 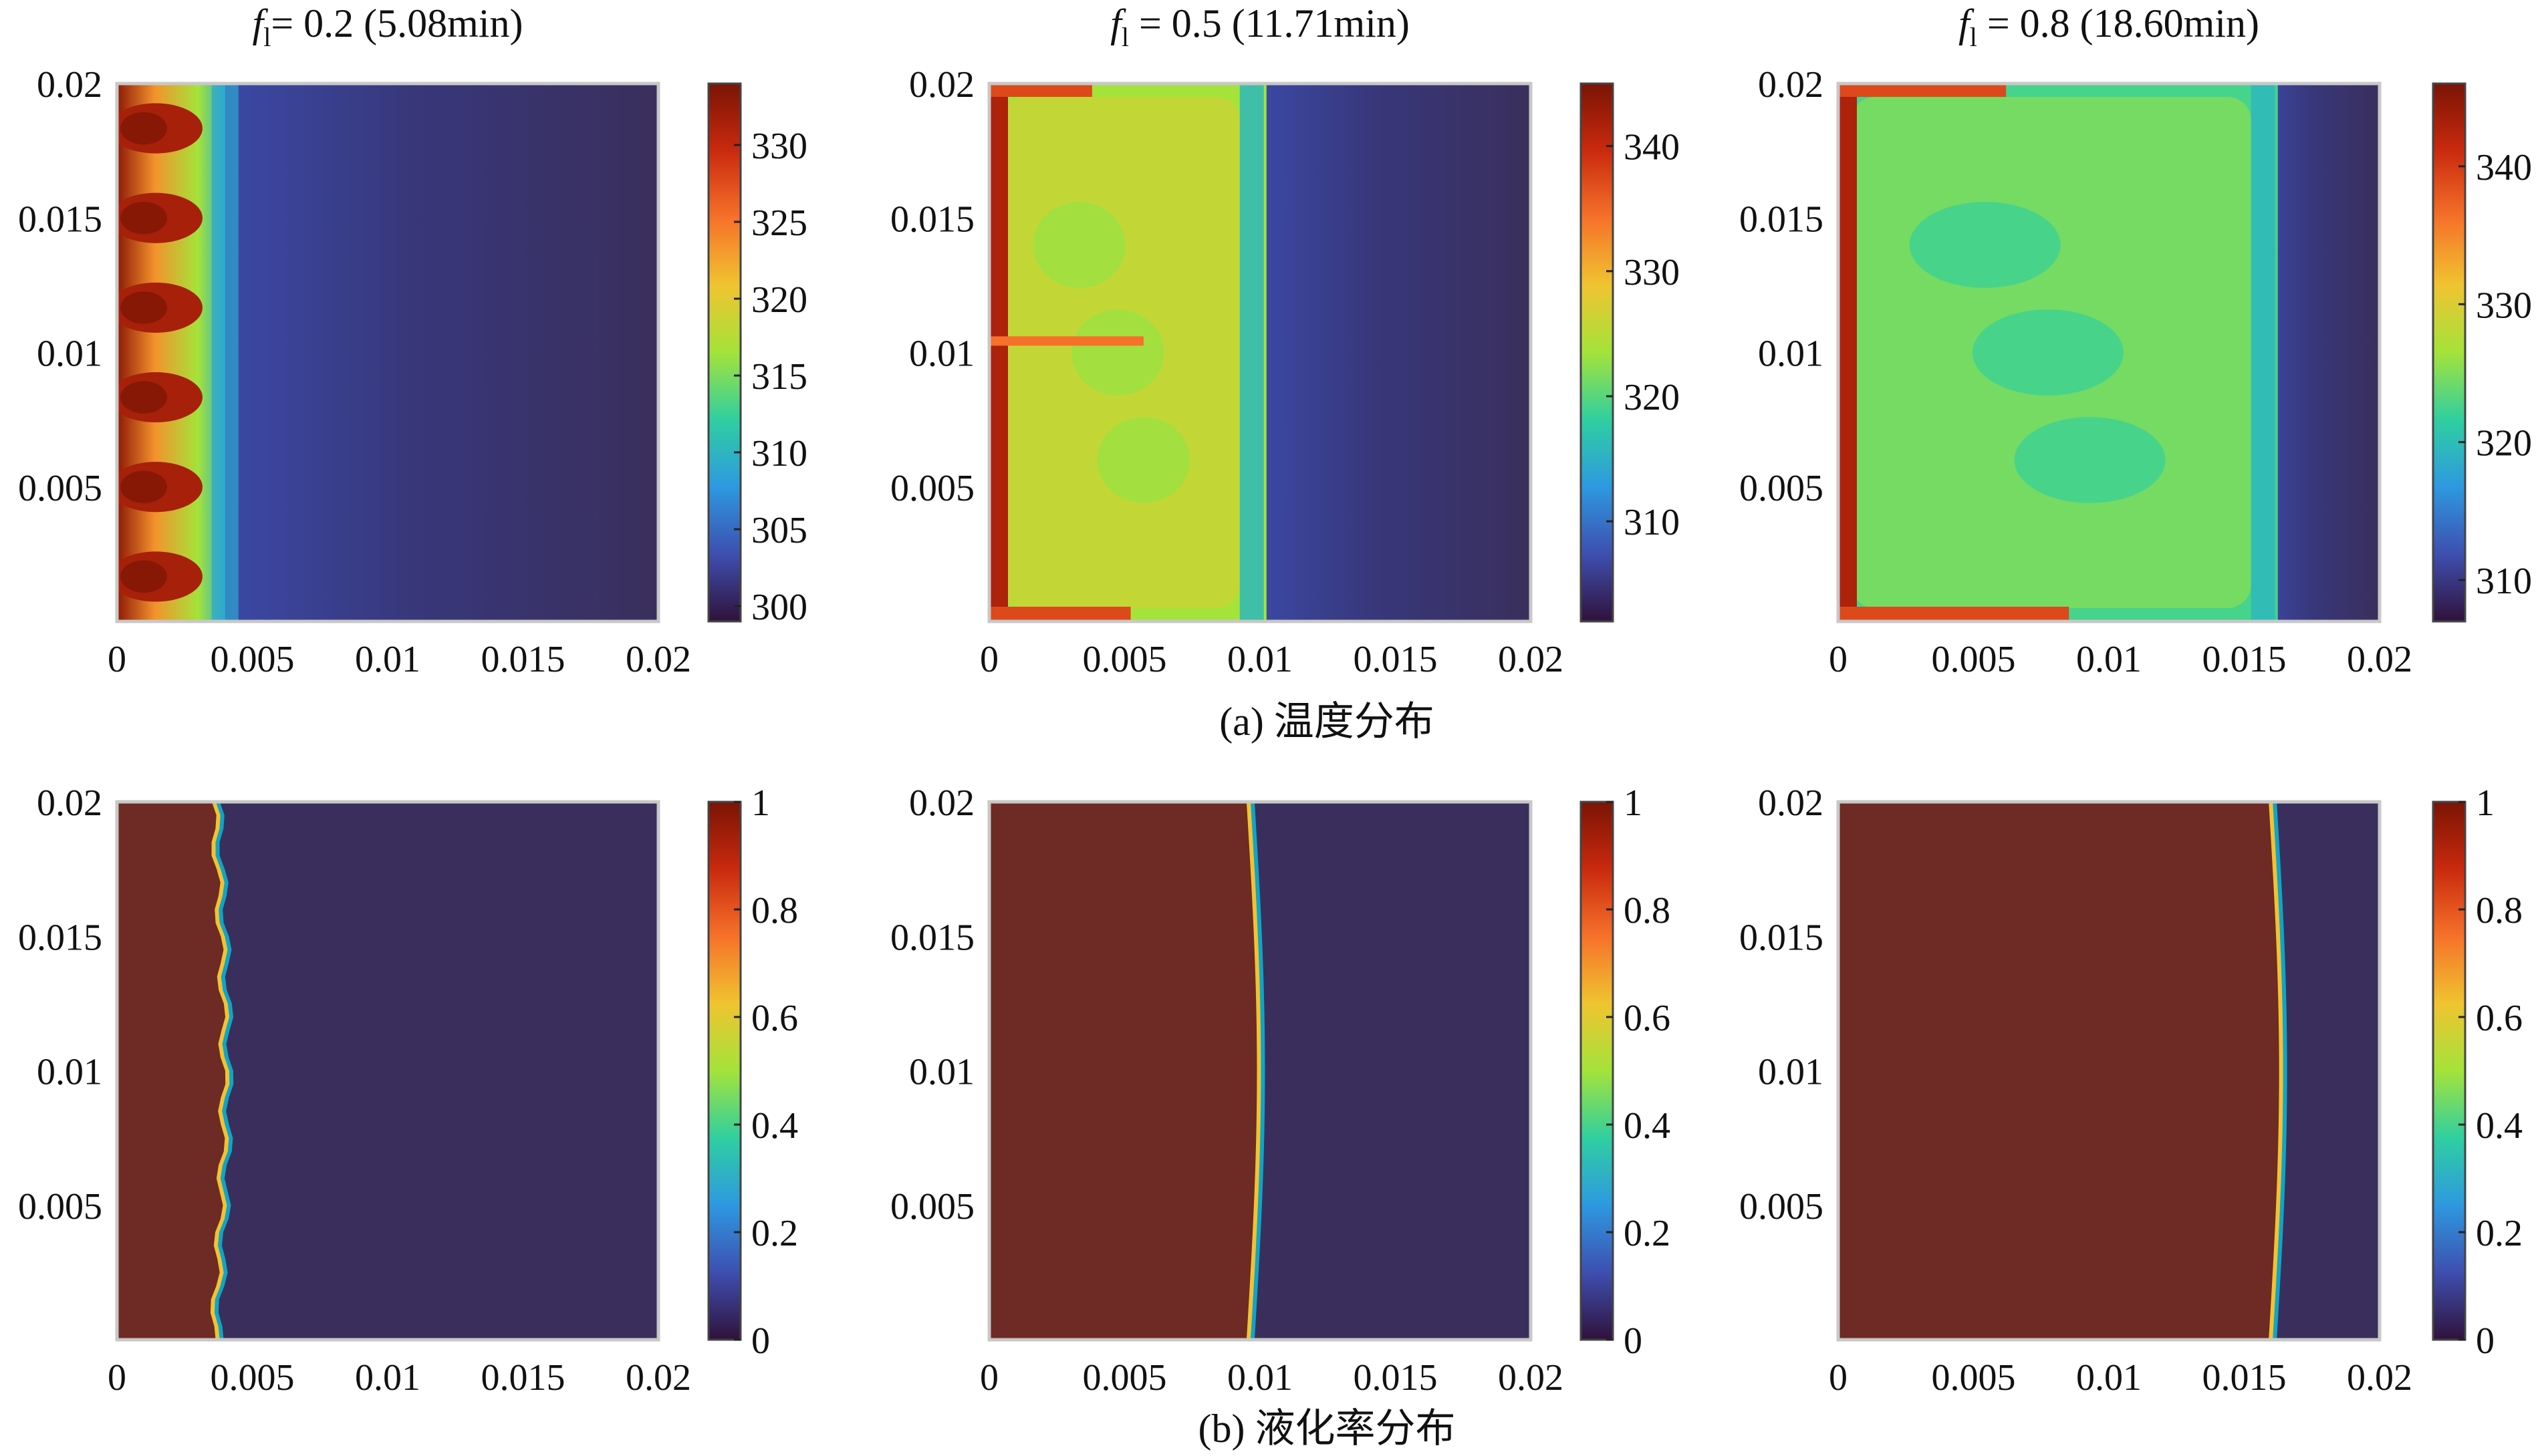 I want to click on hot-band-bottom, so click(x=1954, y=614).